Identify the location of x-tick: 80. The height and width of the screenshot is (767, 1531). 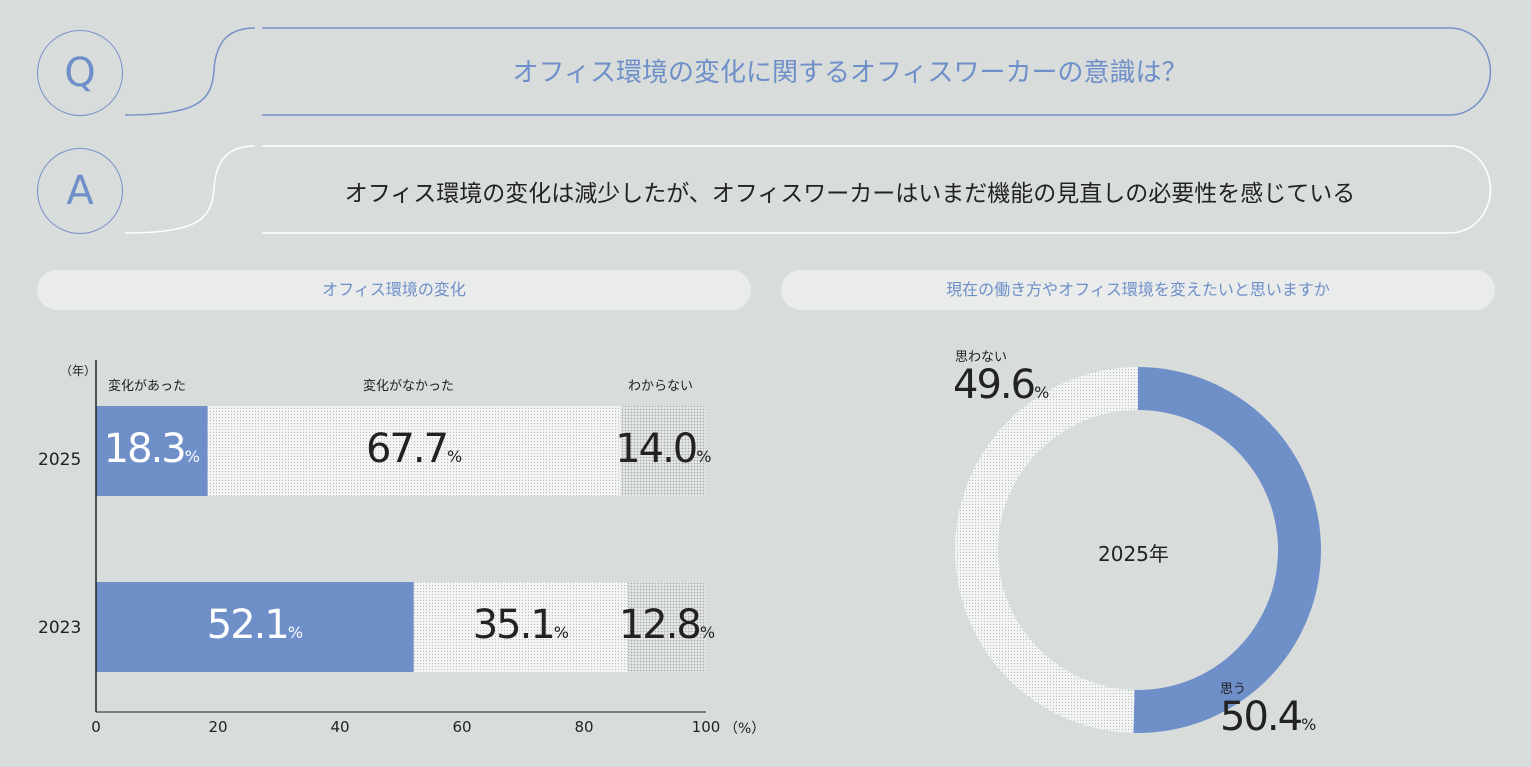
(584, 727).